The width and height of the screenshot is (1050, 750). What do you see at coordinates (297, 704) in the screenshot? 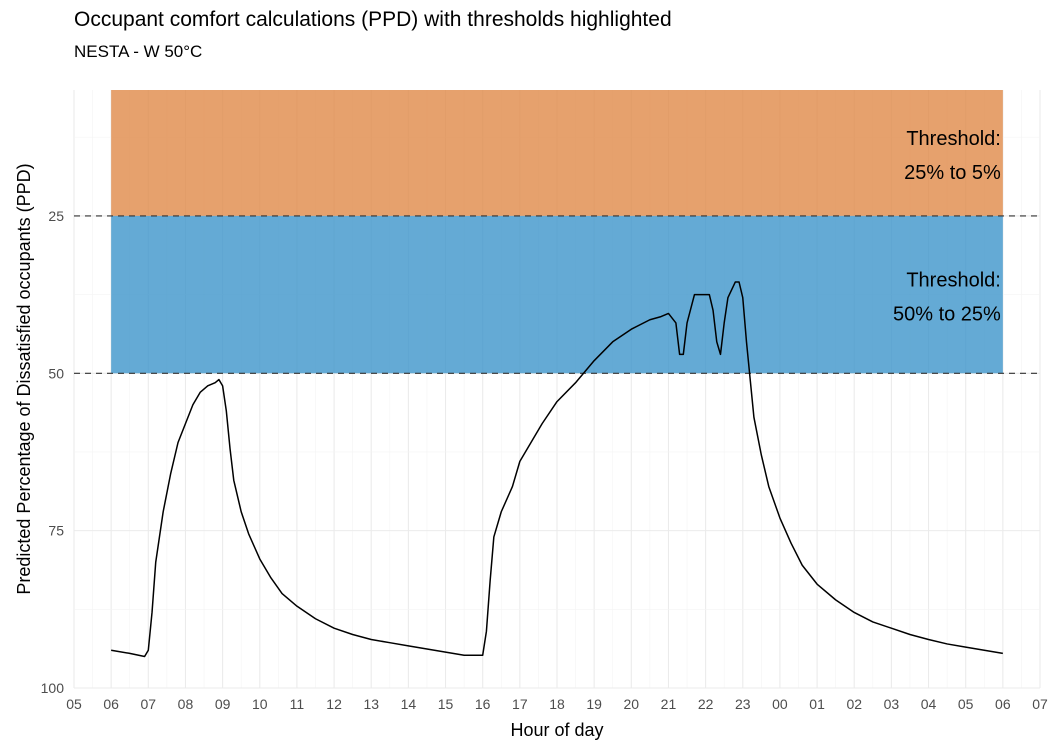
I see `x-tick-label: 11` at bounding box center [297, 704].